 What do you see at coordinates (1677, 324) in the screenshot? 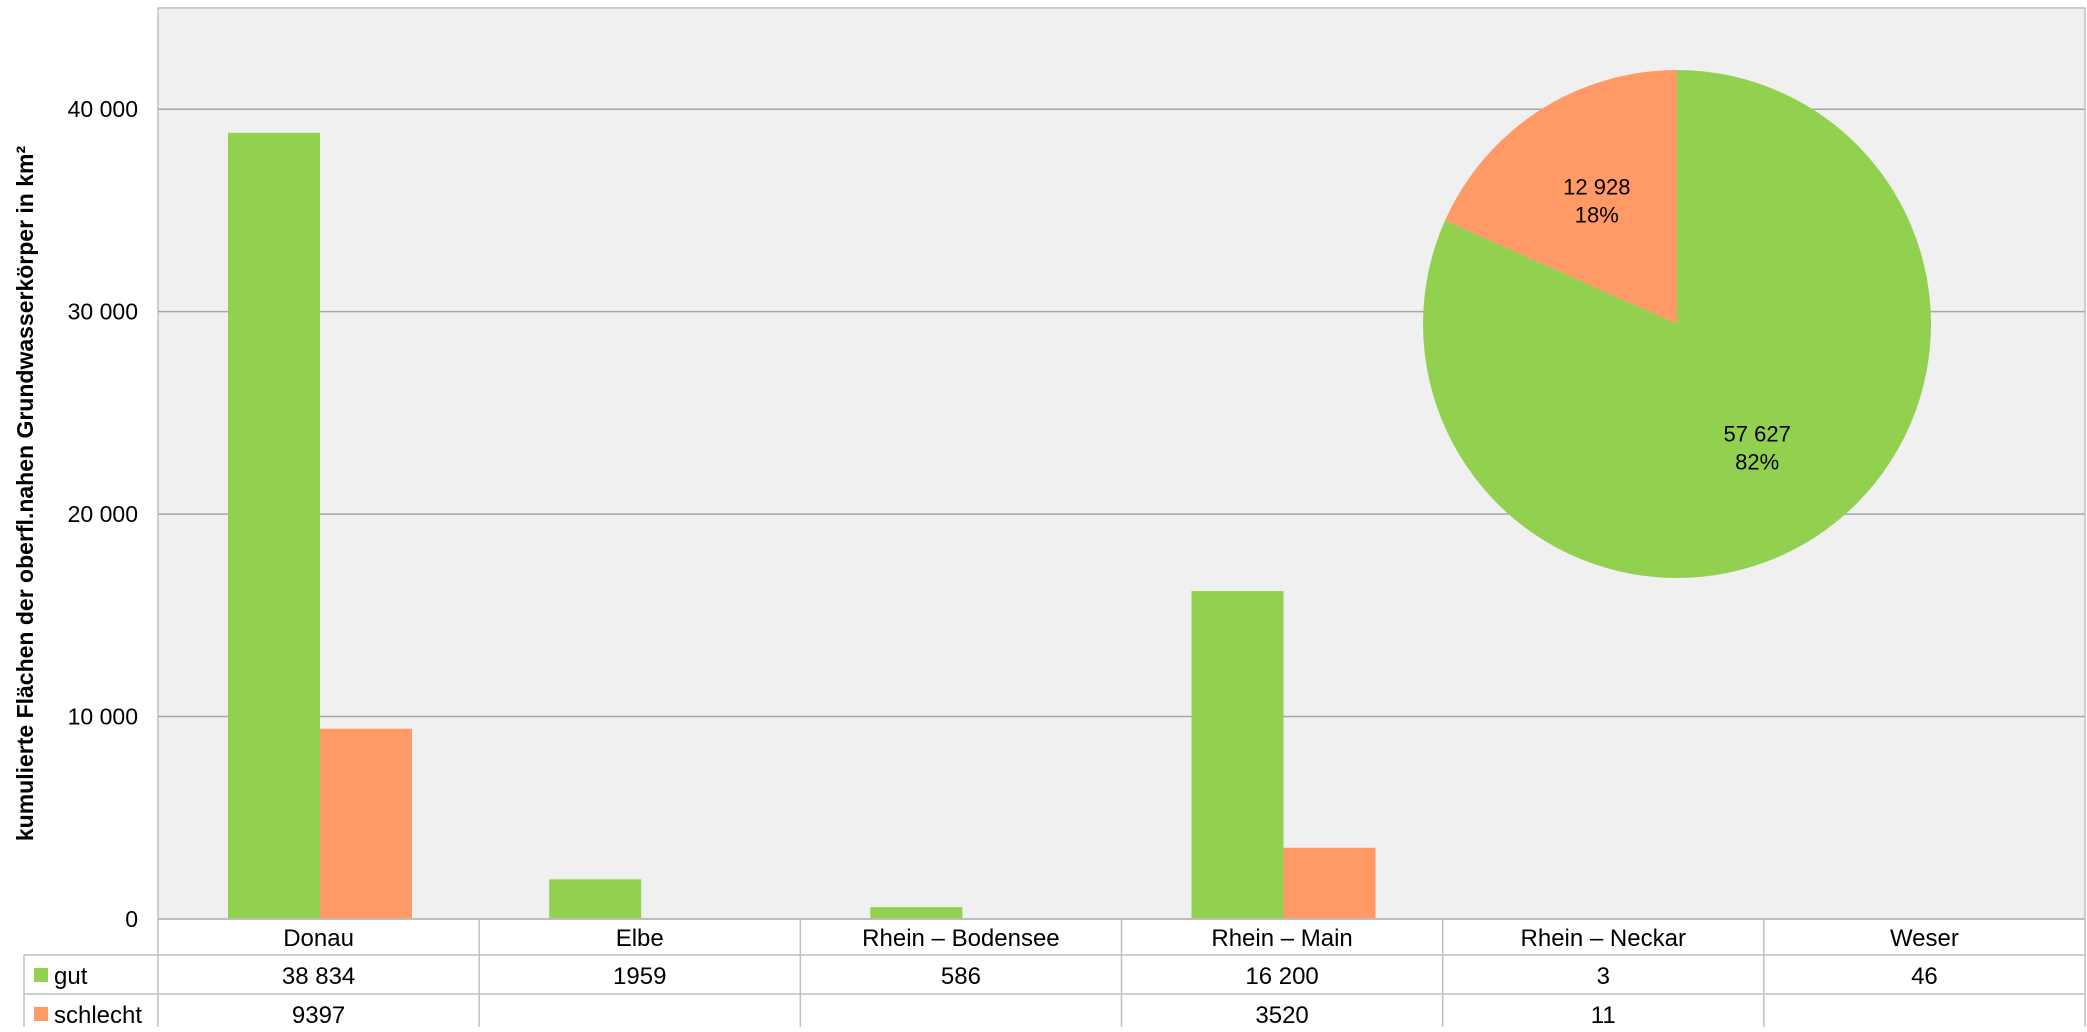
I see `pie-chart: 57 627 82% 12 928 18%` at bounding box center [1677, 324].